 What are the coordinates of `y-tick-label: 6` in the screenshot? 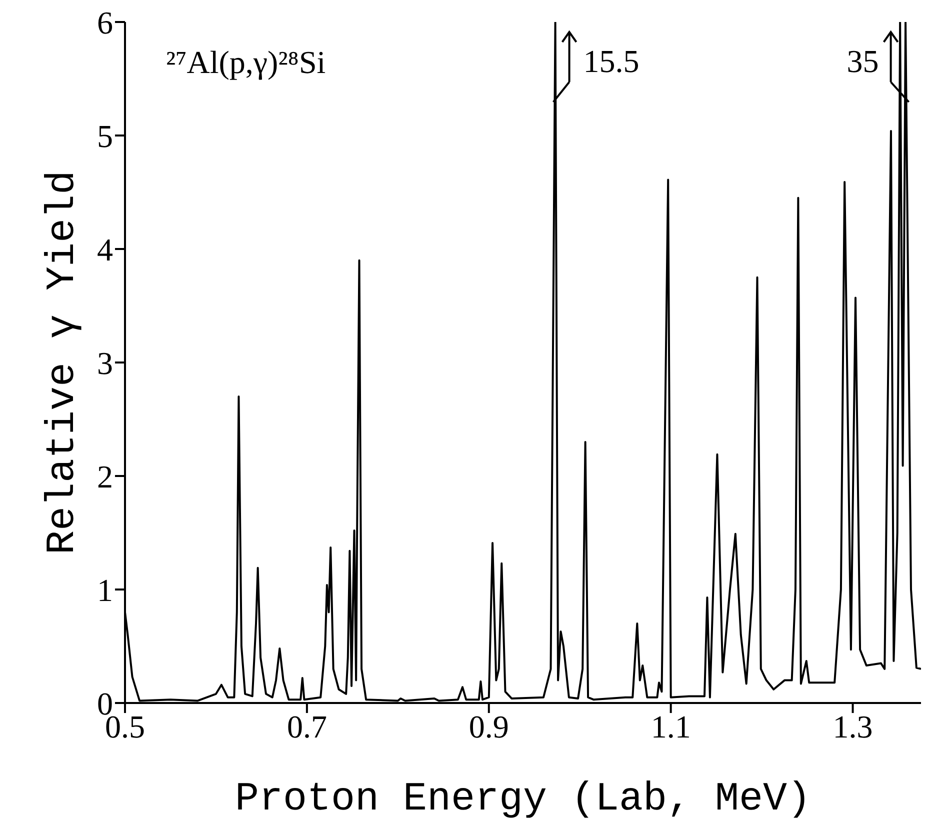 It's located at (105, 22).